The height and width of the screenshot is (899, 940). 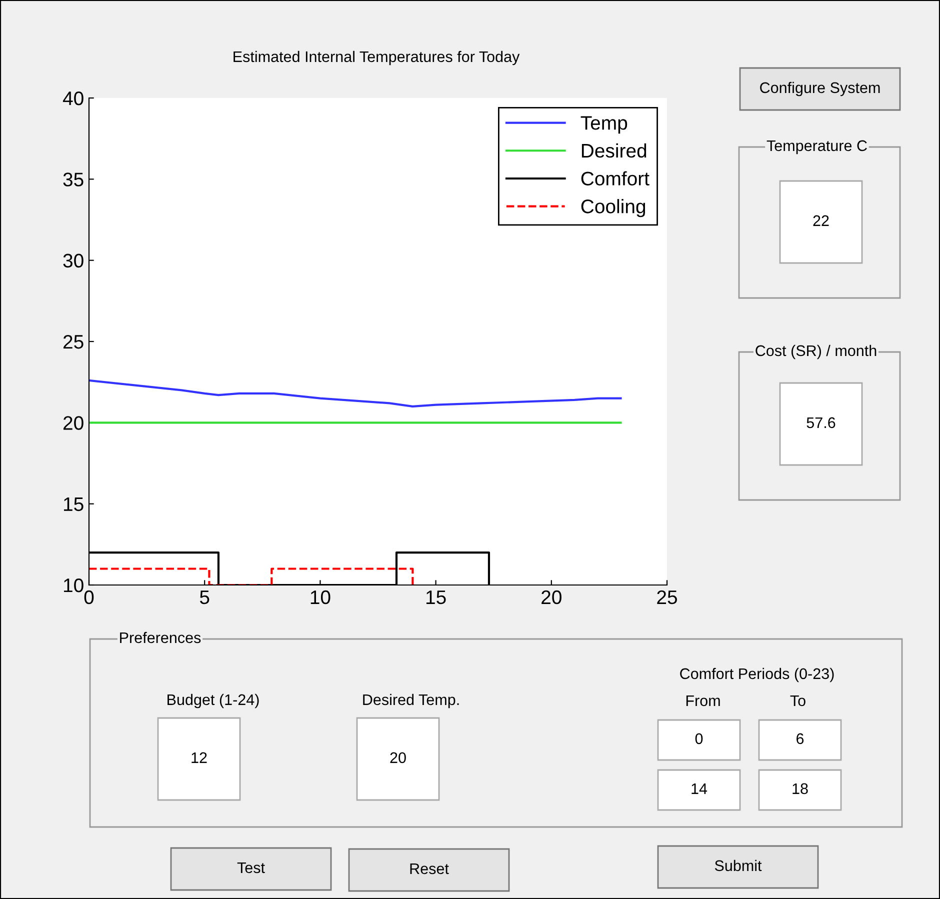 I want to click on text: 0, so click(x=699, y=738).